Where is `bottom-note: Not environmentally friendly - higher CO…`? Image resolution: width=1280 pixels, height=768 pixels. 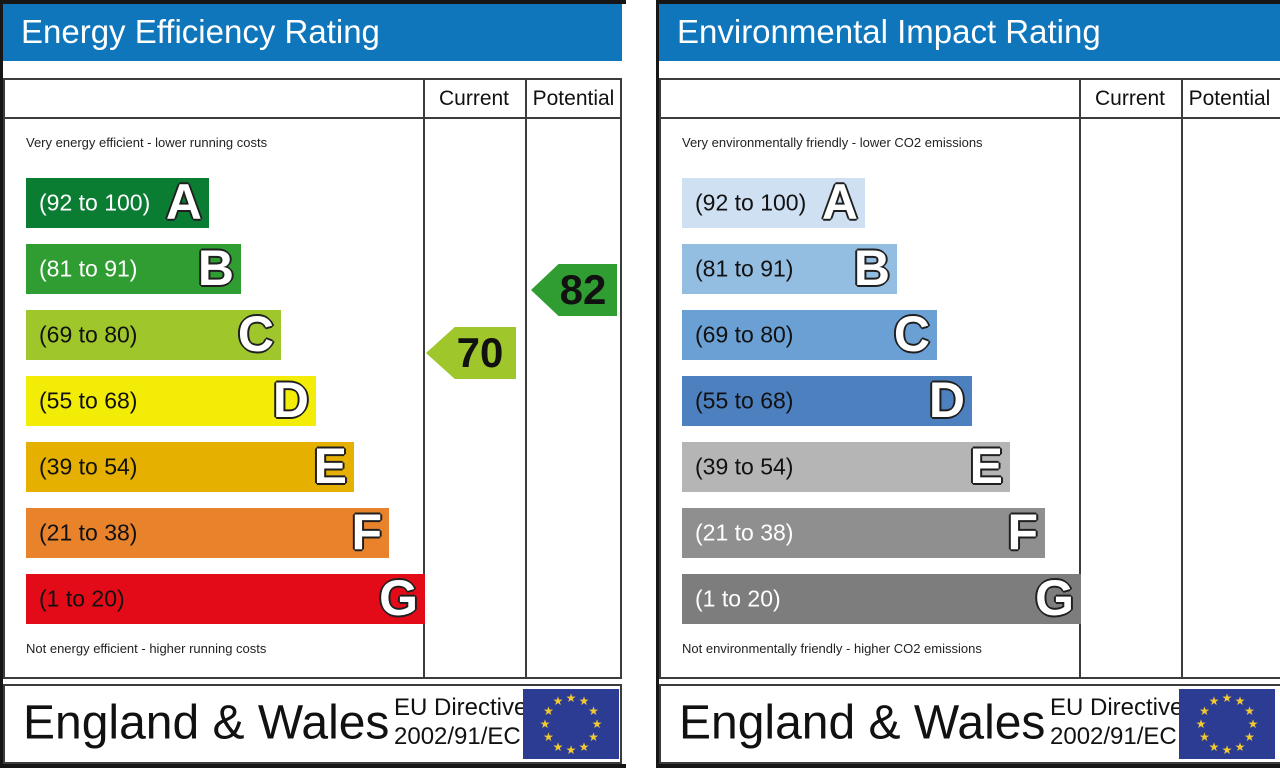 bottom-note: Not environmentally friendly - higher CO… is located at coordinates (832, 648).